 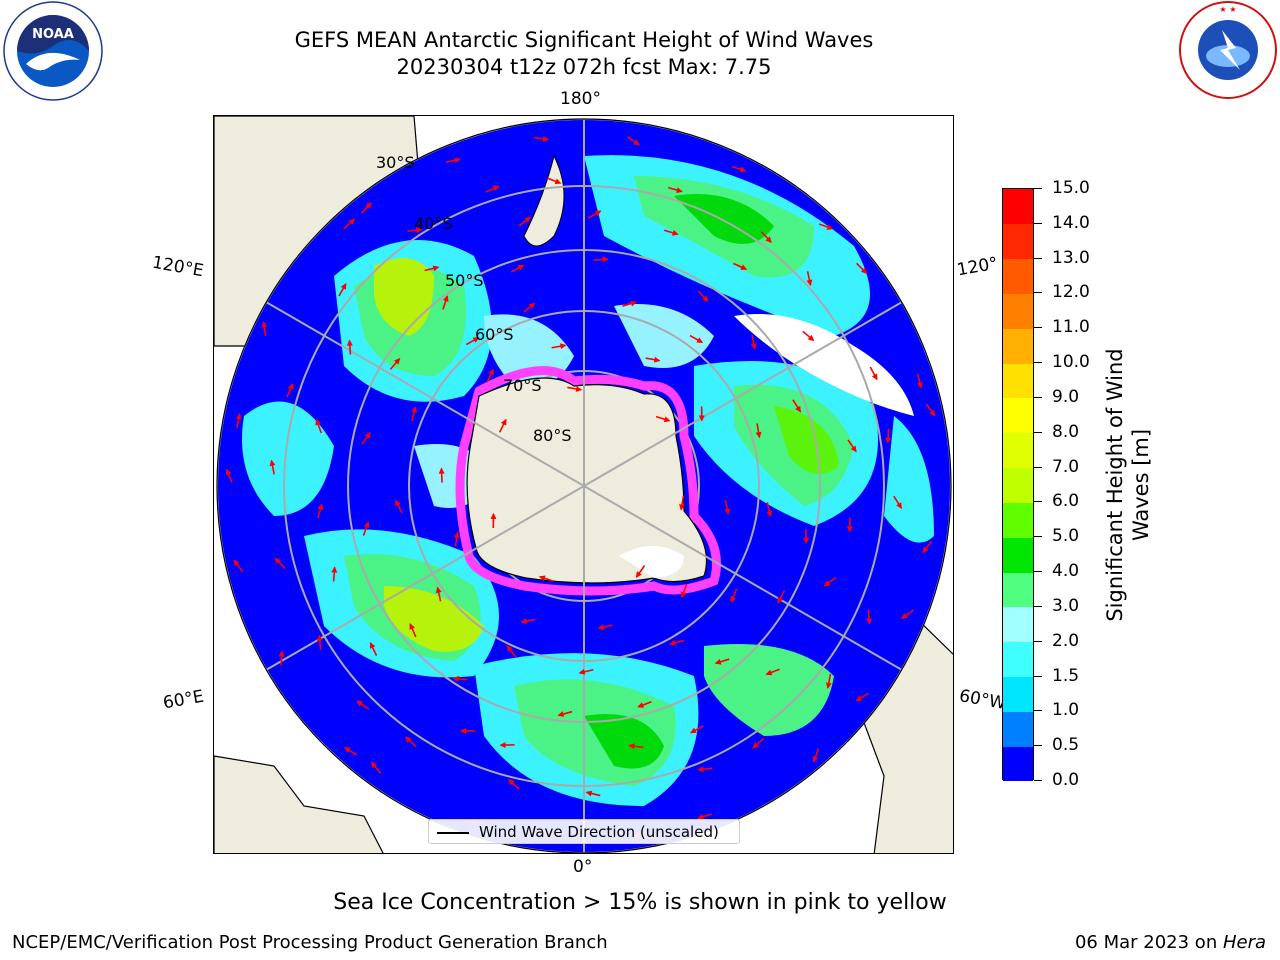 I want to click on lon-label-180: 180°, so click(x=580, y=99).